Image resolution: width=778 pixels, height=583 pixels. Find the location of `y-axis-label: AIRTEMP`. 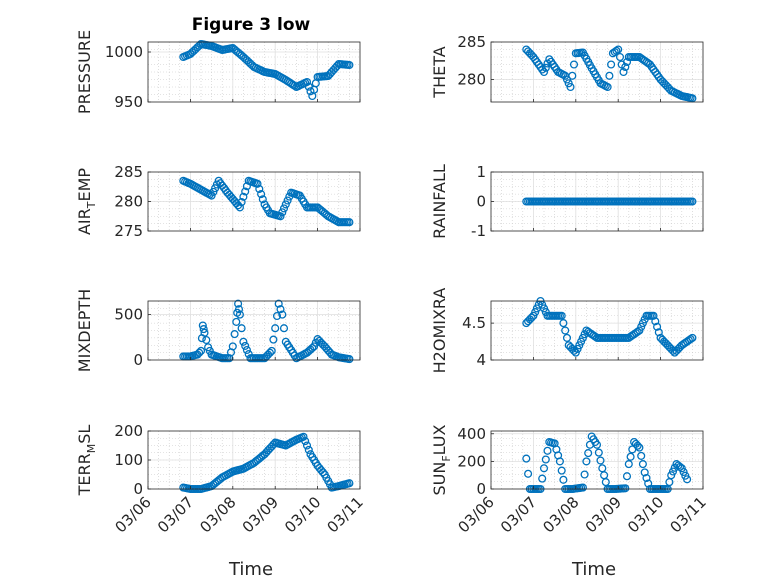

y-axis-label: AIRTEMP is located at coordinates (86, 201).